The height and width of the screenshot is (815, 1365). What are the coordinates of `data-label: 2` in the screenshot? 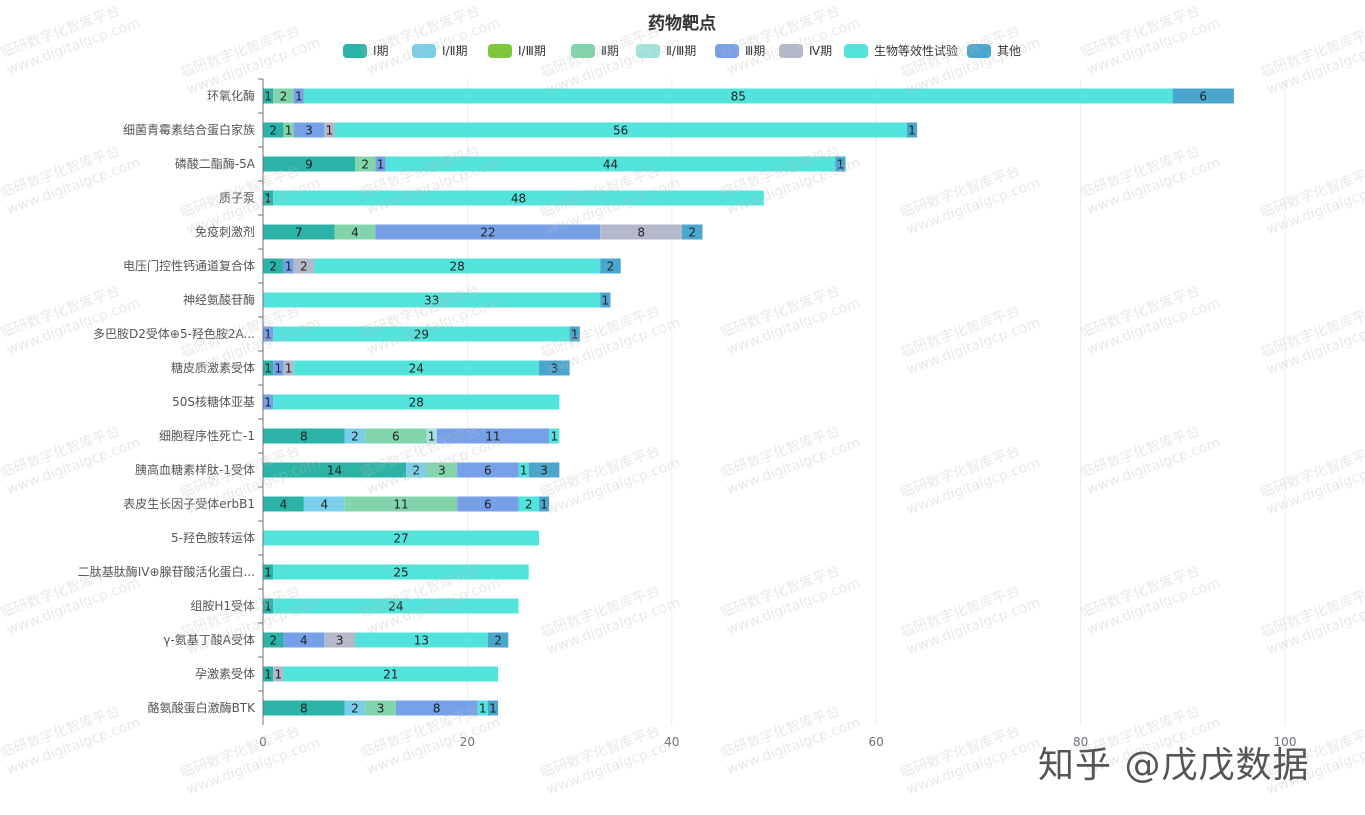 It's located at (284, 97).